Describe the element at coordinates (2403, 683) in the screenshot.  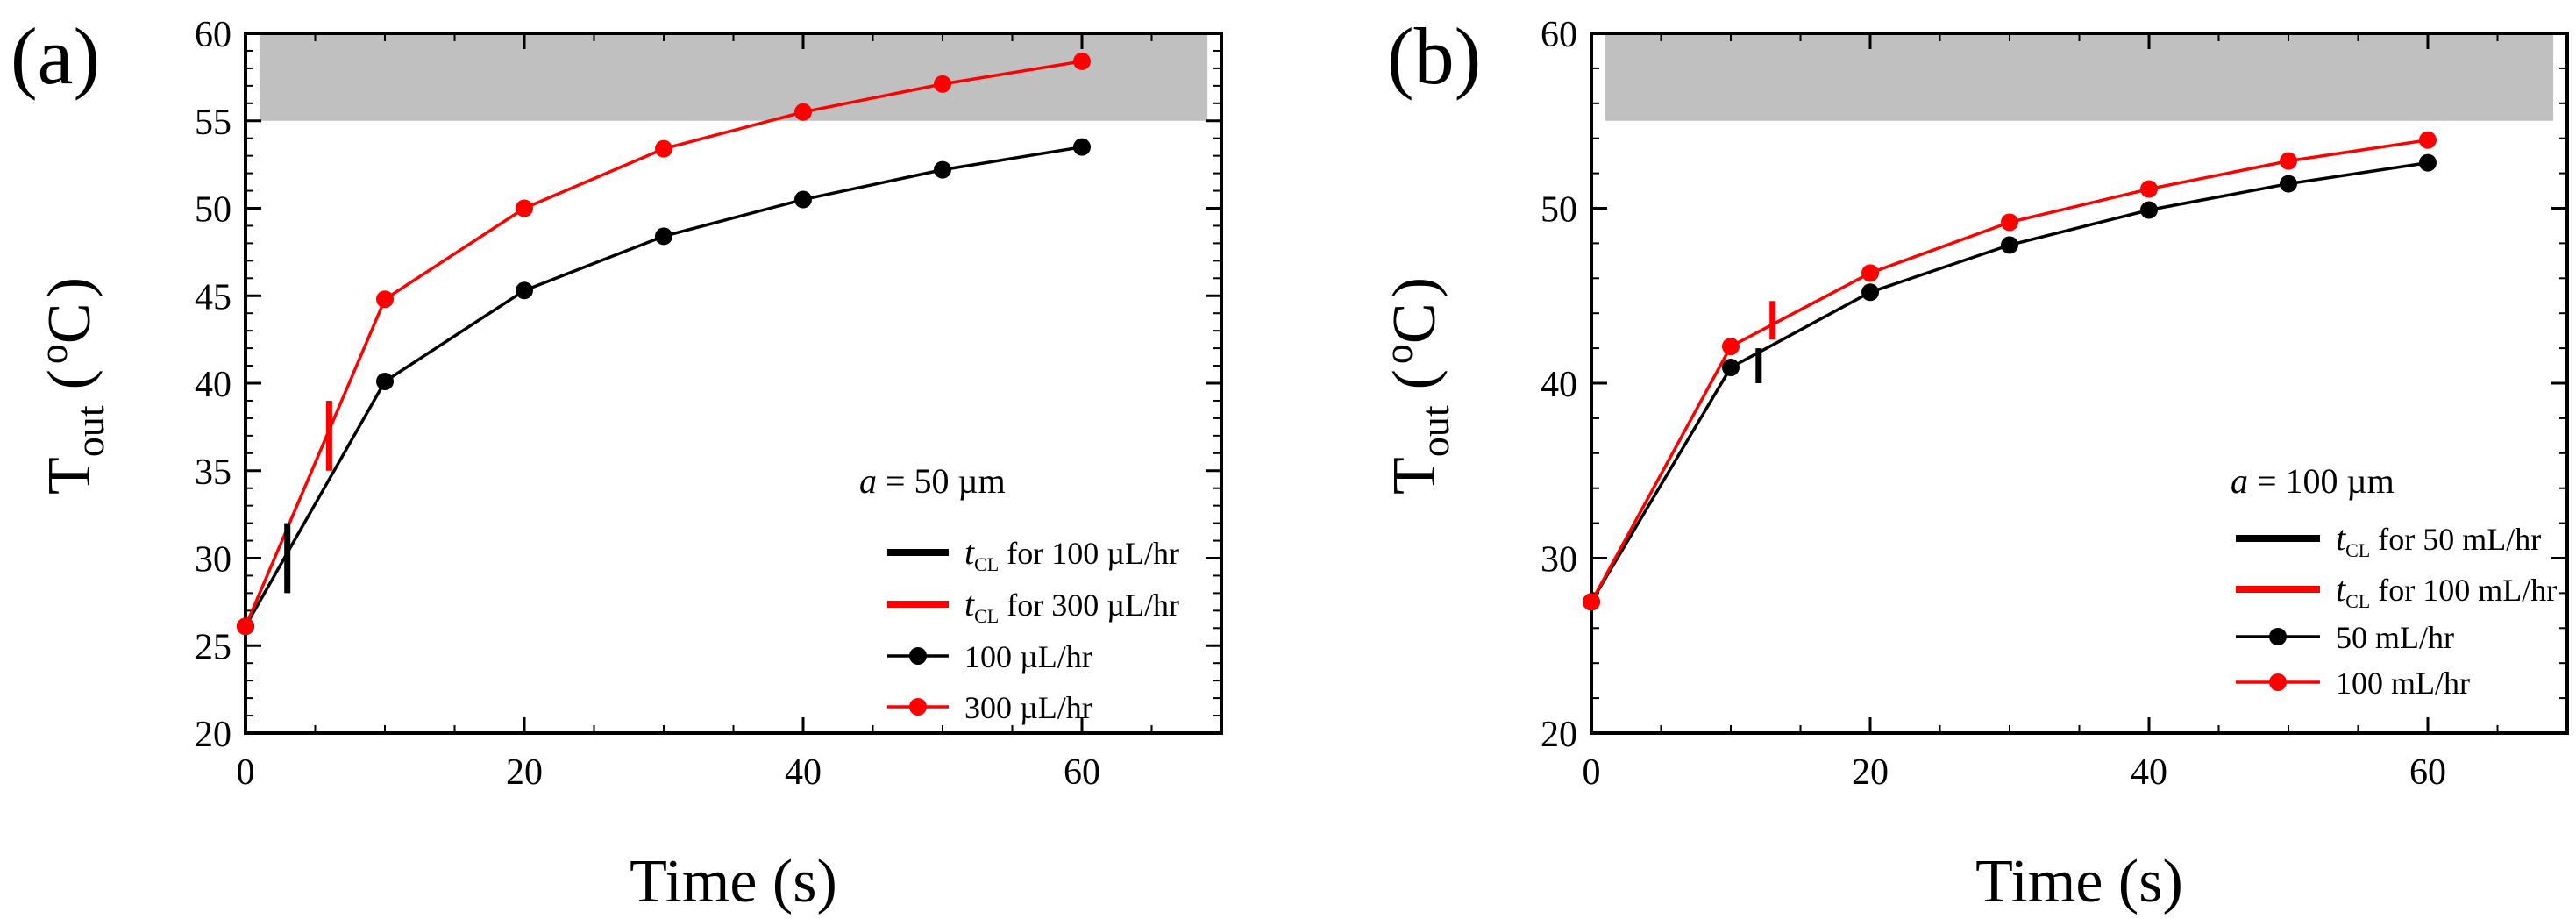
I see `legend-label-3: 100 mL/hr` at that location.